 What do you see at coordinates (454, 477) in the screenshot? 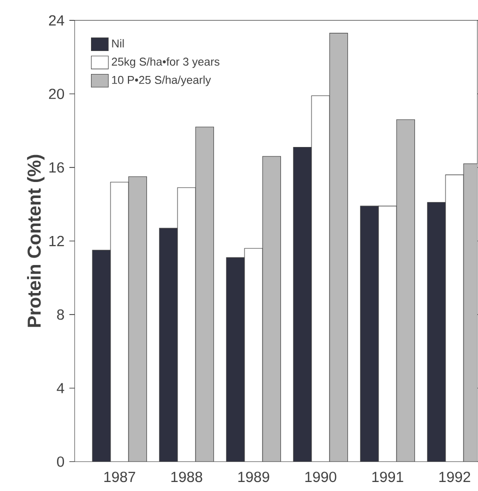
I see `x-tick-label: 1992` at bounding box center [454, 477].